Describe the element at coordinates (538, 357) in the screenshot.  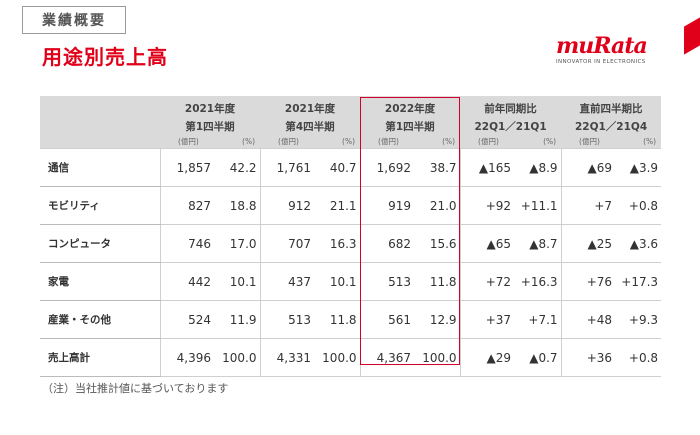
I see `table-cell: ▲0.7` at that location.